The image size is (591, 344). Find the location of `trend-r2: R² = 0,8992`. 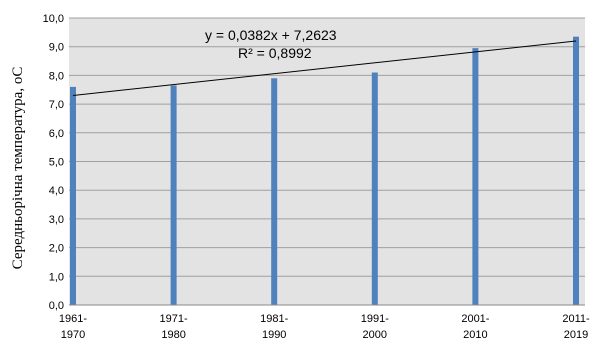

trend-r2: R² = 0,8992 is located at coordinates (275, 53).